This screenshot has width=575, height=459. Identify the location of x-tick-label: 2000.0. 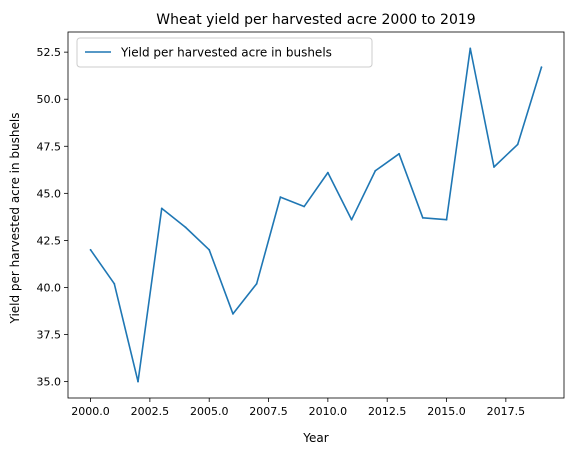
(90, 411).